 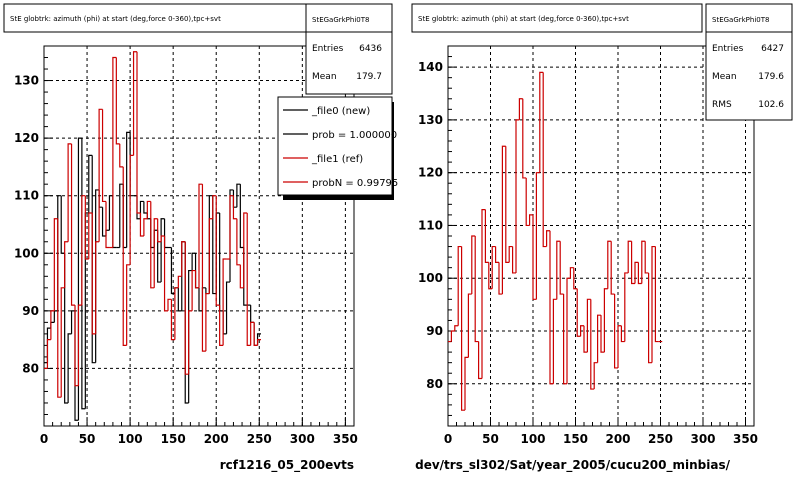 What do you see at coordinates (740, 20) in the screenshot?
I see `right-stats-name: StEGaGrkPhi0T8` at bounding box center [740, 20].